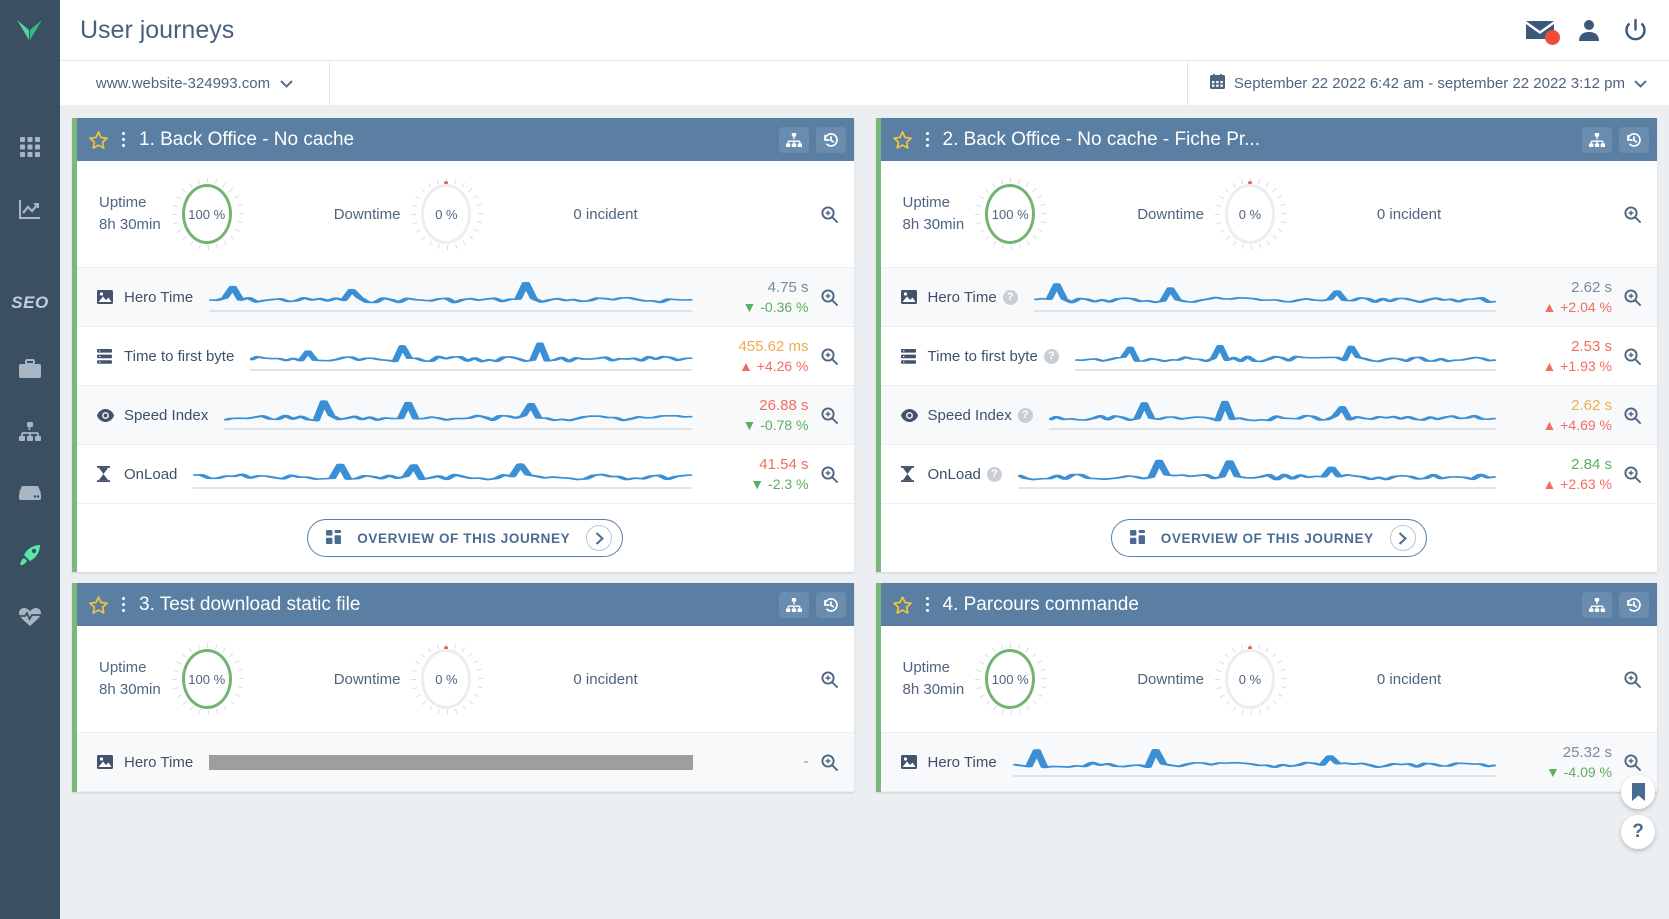 The width and height of the screenshot is (1669, 919). Describe the element at coordinates (30, 369) in the screenshot. I see `sidebar-item-business` at that location.